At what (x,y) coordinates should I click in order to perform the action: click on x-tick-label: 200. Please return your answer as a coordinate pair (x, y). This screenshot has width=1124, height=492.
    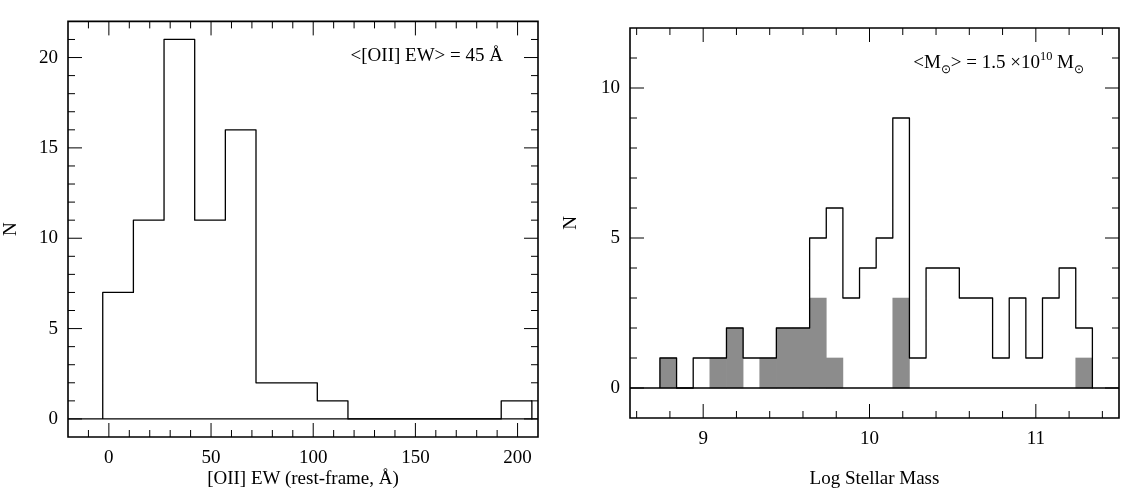
    Looking at the image, I should click on (517, 457).